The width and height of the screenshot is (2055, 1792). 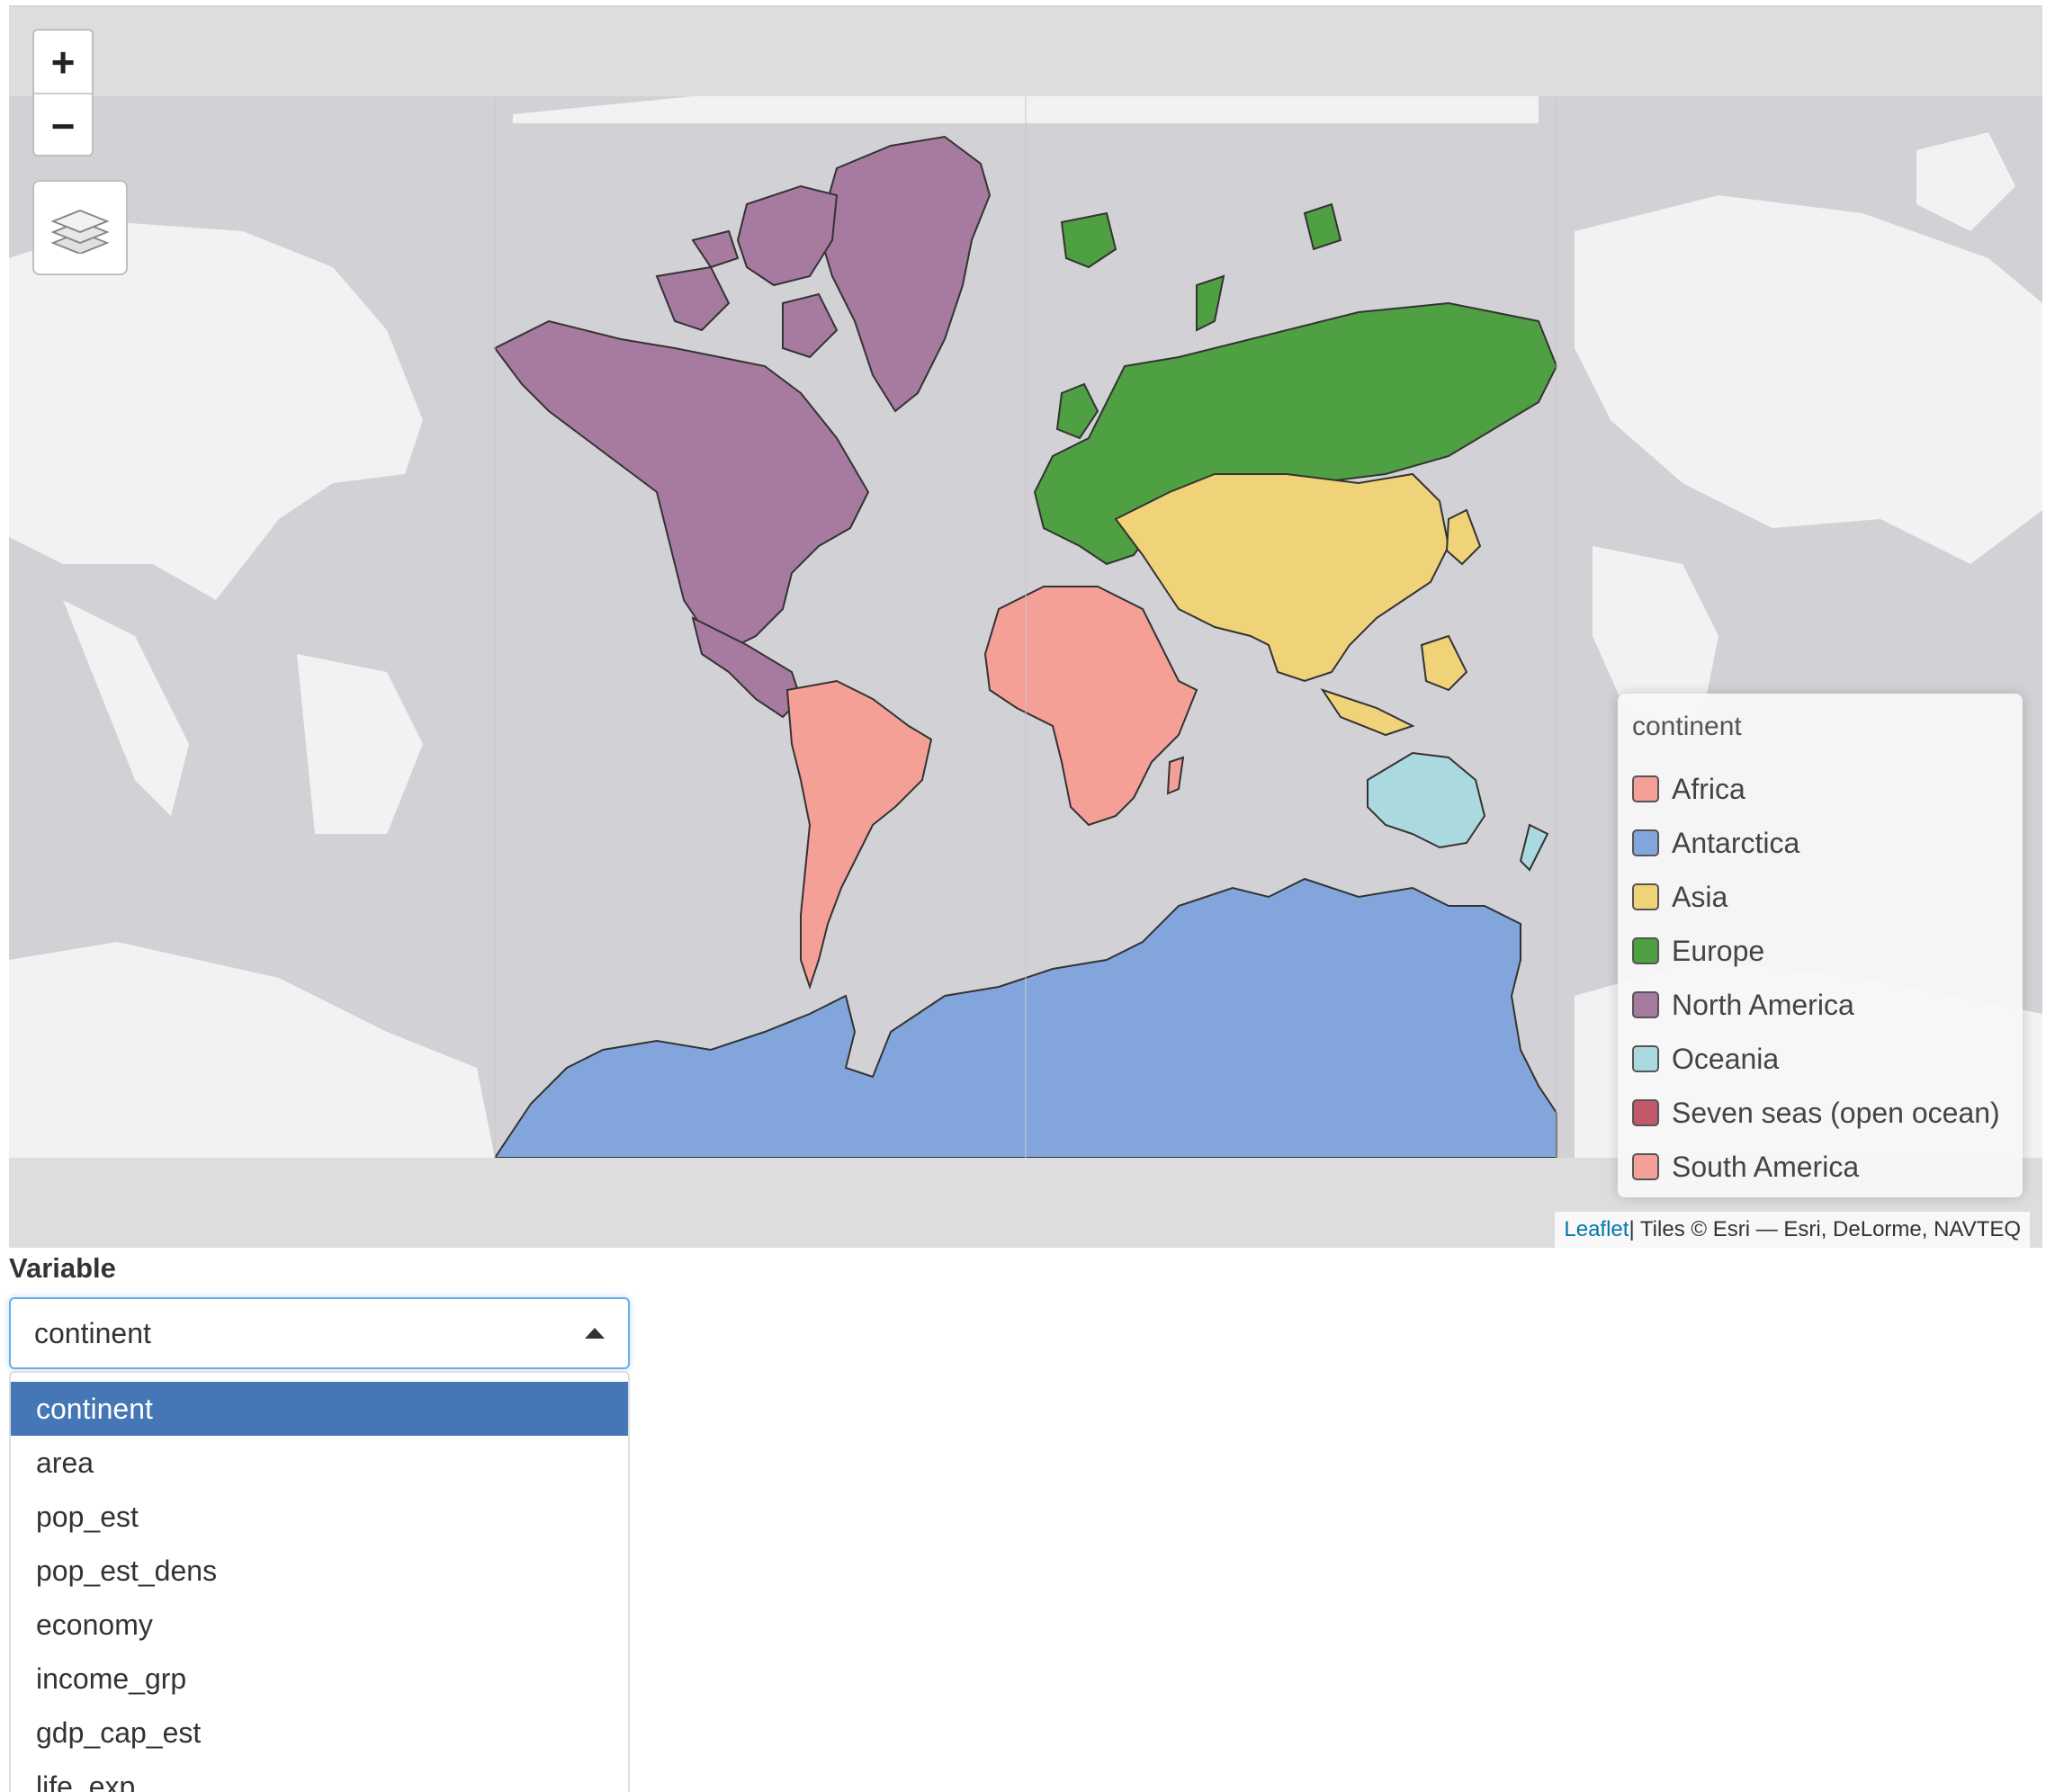 I want to click on attribution-text: | Tiles © Esri — Esri, DeLorme, NAVTEQ, so click(x=1825, y=1229).